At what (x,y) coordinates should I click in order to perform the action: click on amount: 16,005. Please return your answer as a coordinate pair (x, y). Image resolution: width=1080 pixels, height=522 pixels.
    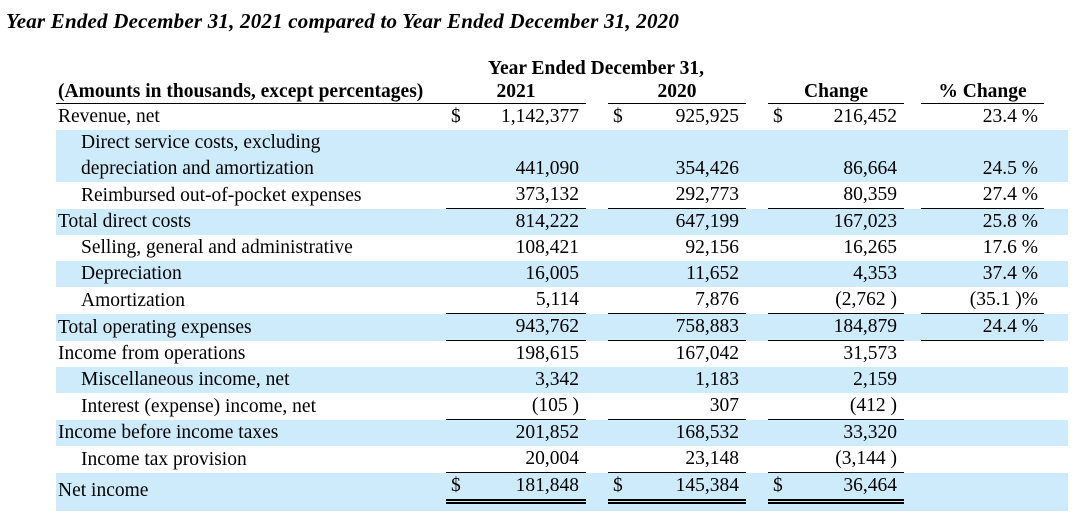
    Looking at the image, I should click on (552, 273).